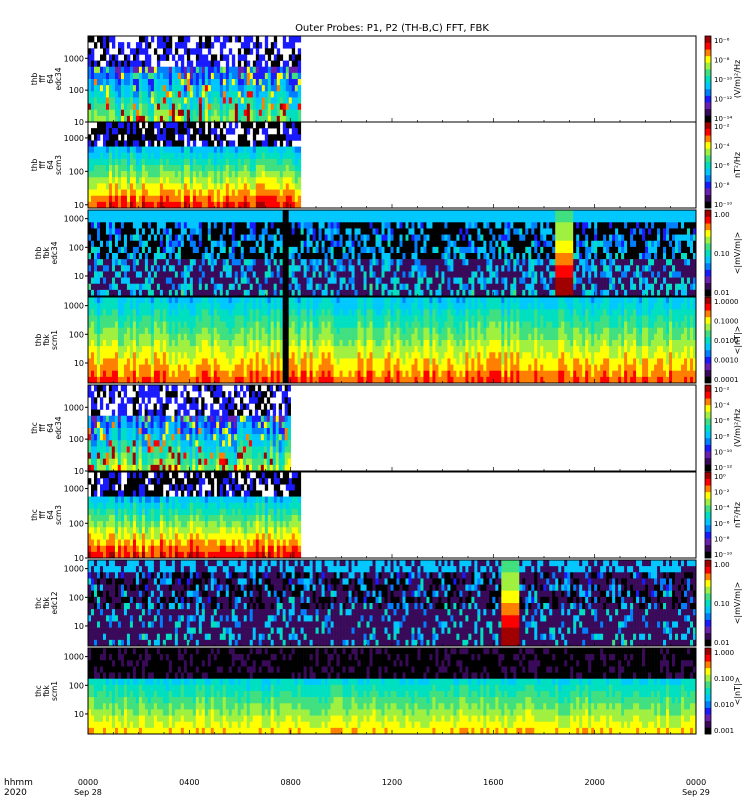 The image size is (750, 804). Describe the element at coordinates (58, 165) in the screenshot. I see `y-axis-label-line: scm3` at that location.